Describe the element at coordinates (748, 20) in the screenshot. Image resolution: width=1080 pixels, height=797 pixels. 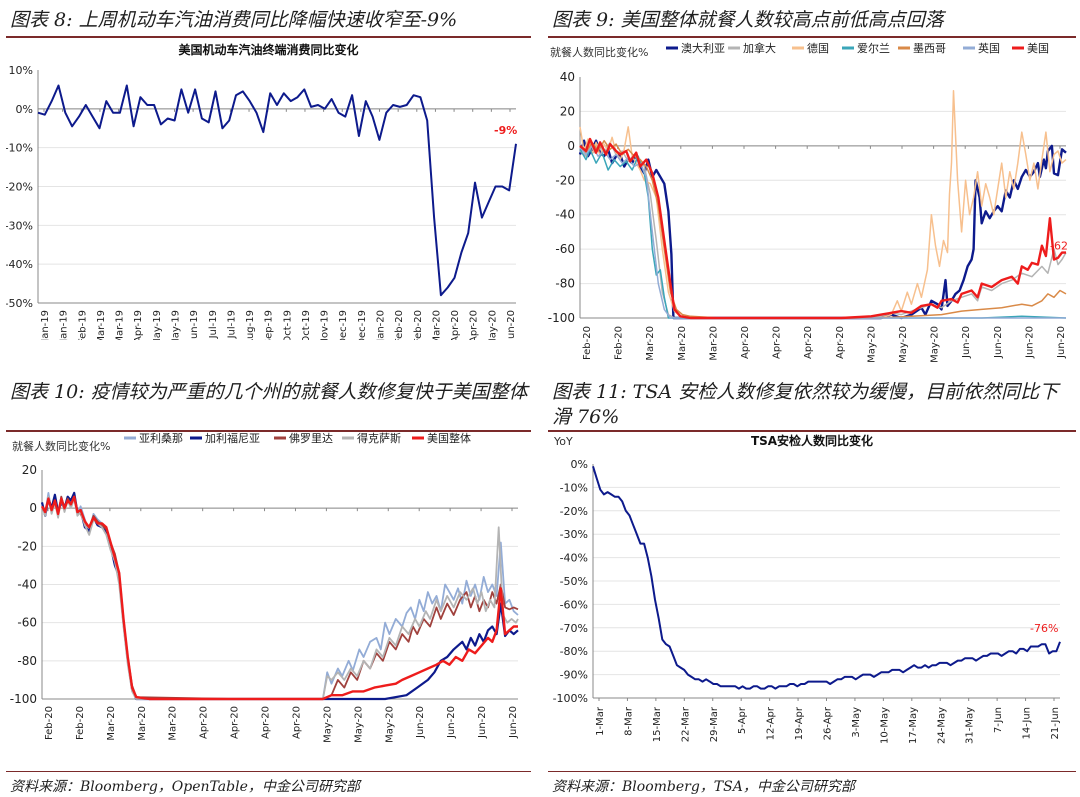
I see `chart9-heading: 图表 9: 美国整体就餐人数较高点前低高点回落` at that location.